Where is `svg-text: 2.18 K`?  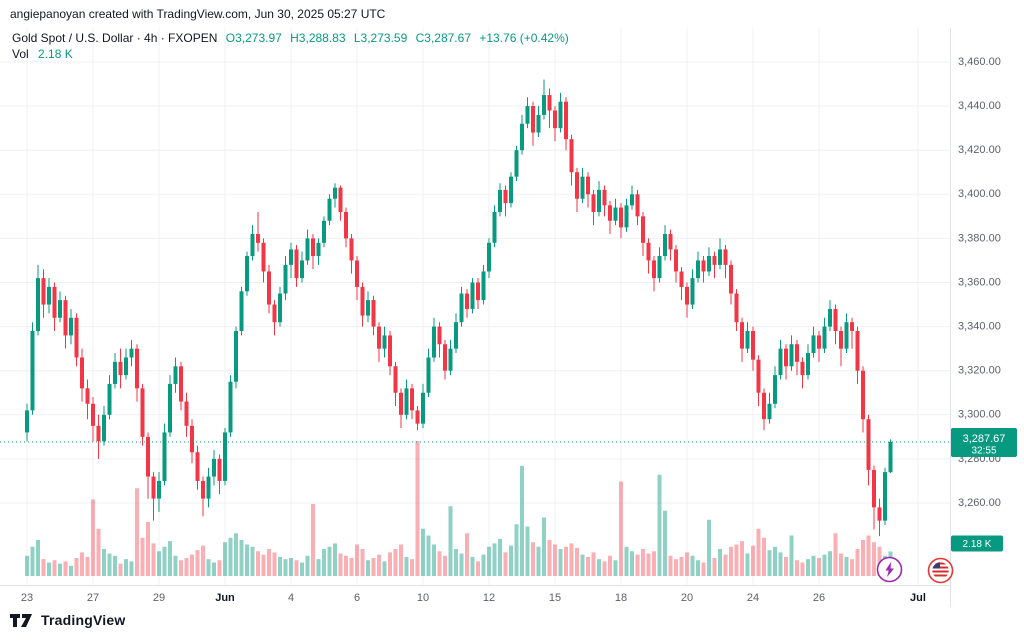
svg-text: 2.18 K is located at coordinates (977, 544).